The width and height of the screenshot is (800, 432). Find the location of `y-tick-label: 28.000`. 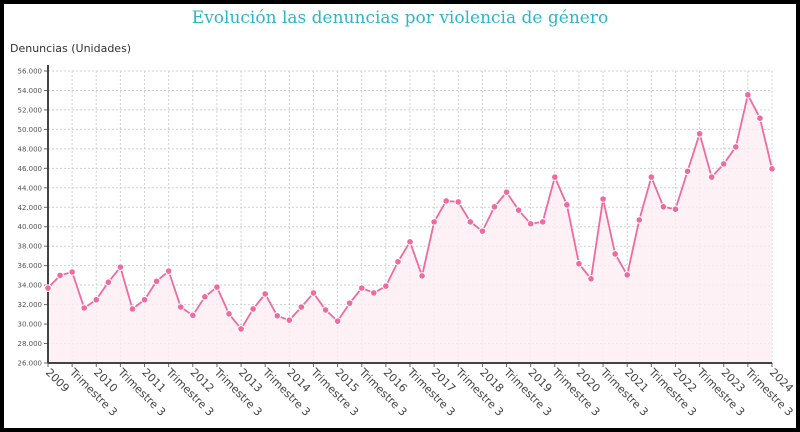

y-tick-label: 28.000 is located at coordinates (30, 344).